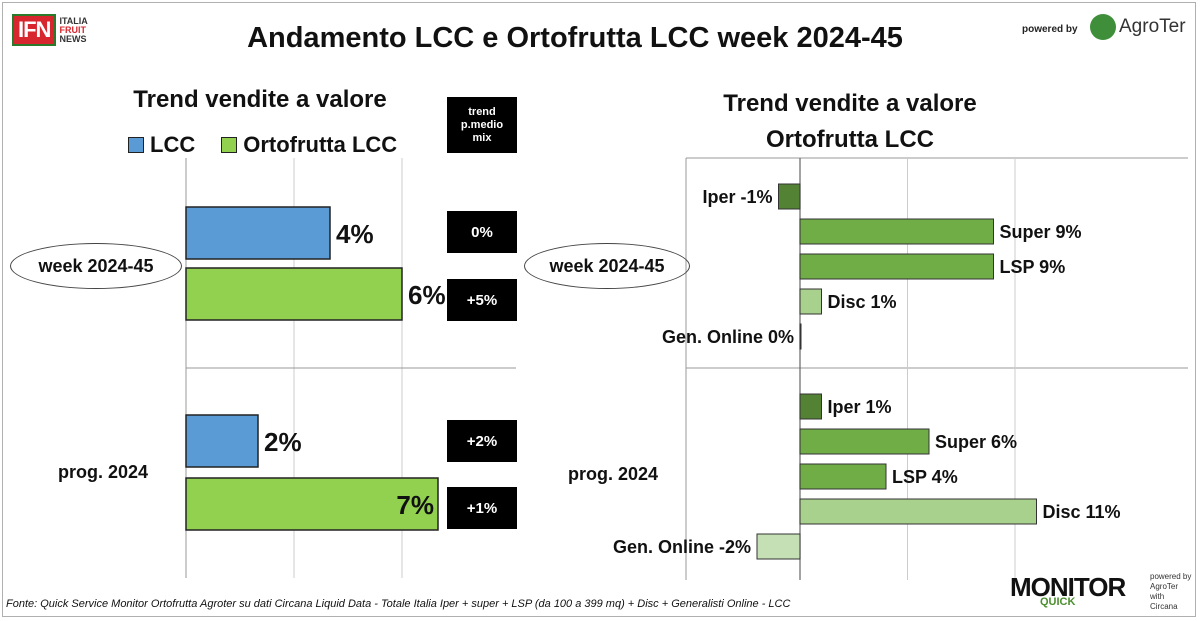  Describe the element at coordinates (103, 472) in the screenshot. I see `left-category-prog: prog. 2024` at that location.